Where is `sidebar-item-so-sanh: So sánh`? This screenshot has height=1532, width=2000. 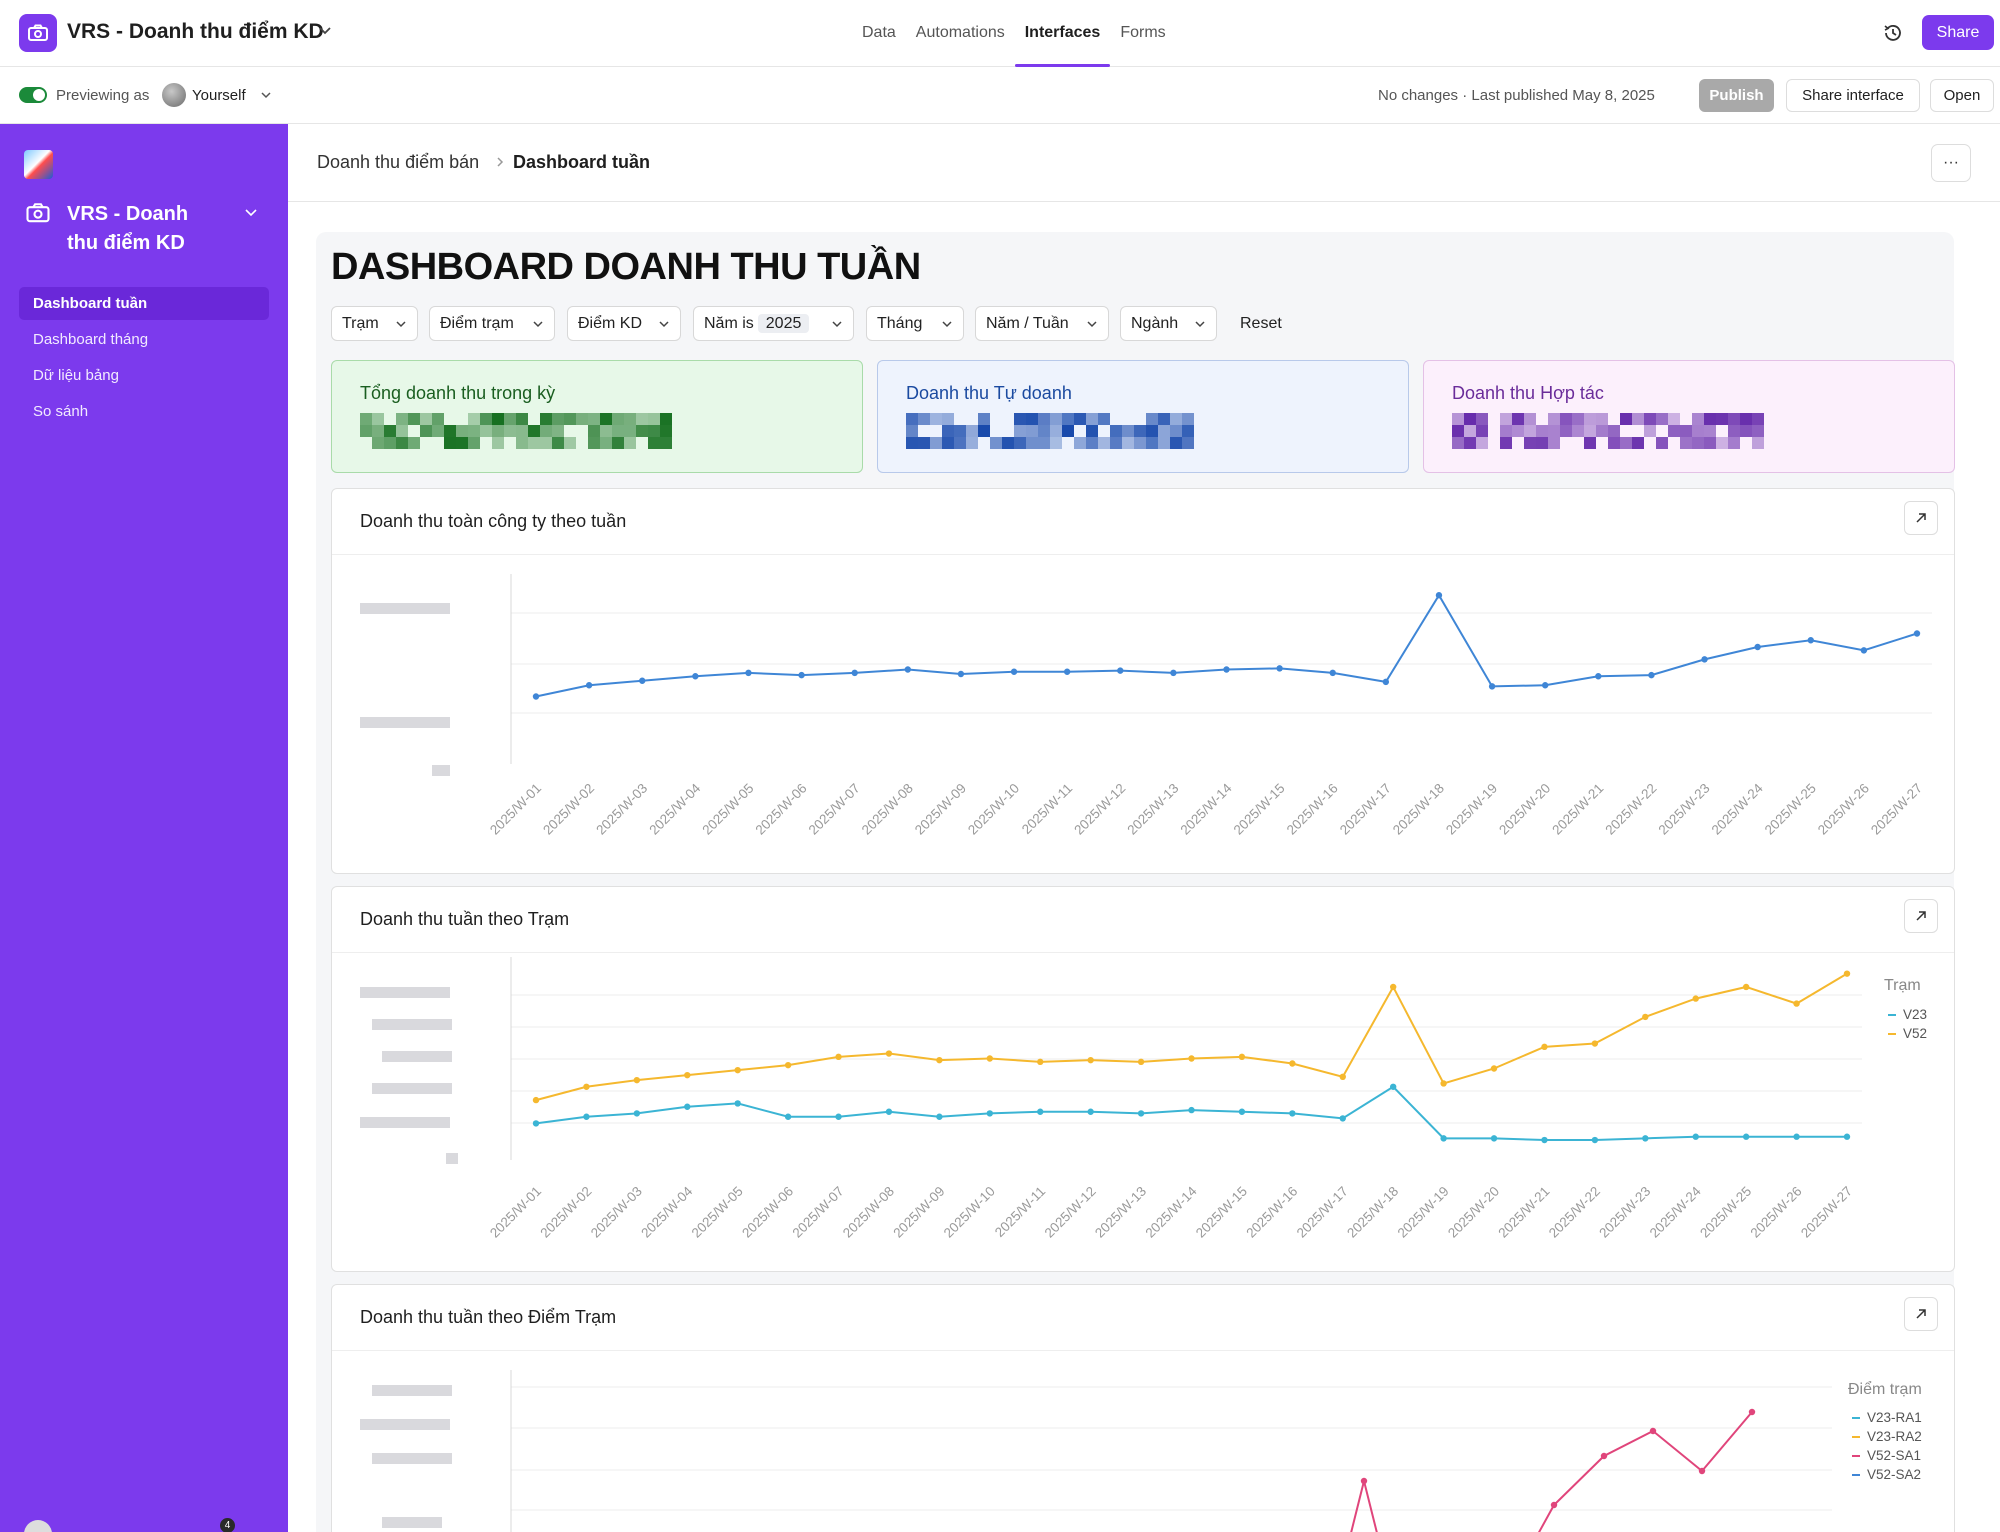 sidebar-item-so-sanh: So sánh is located at coordinates (61, 411).